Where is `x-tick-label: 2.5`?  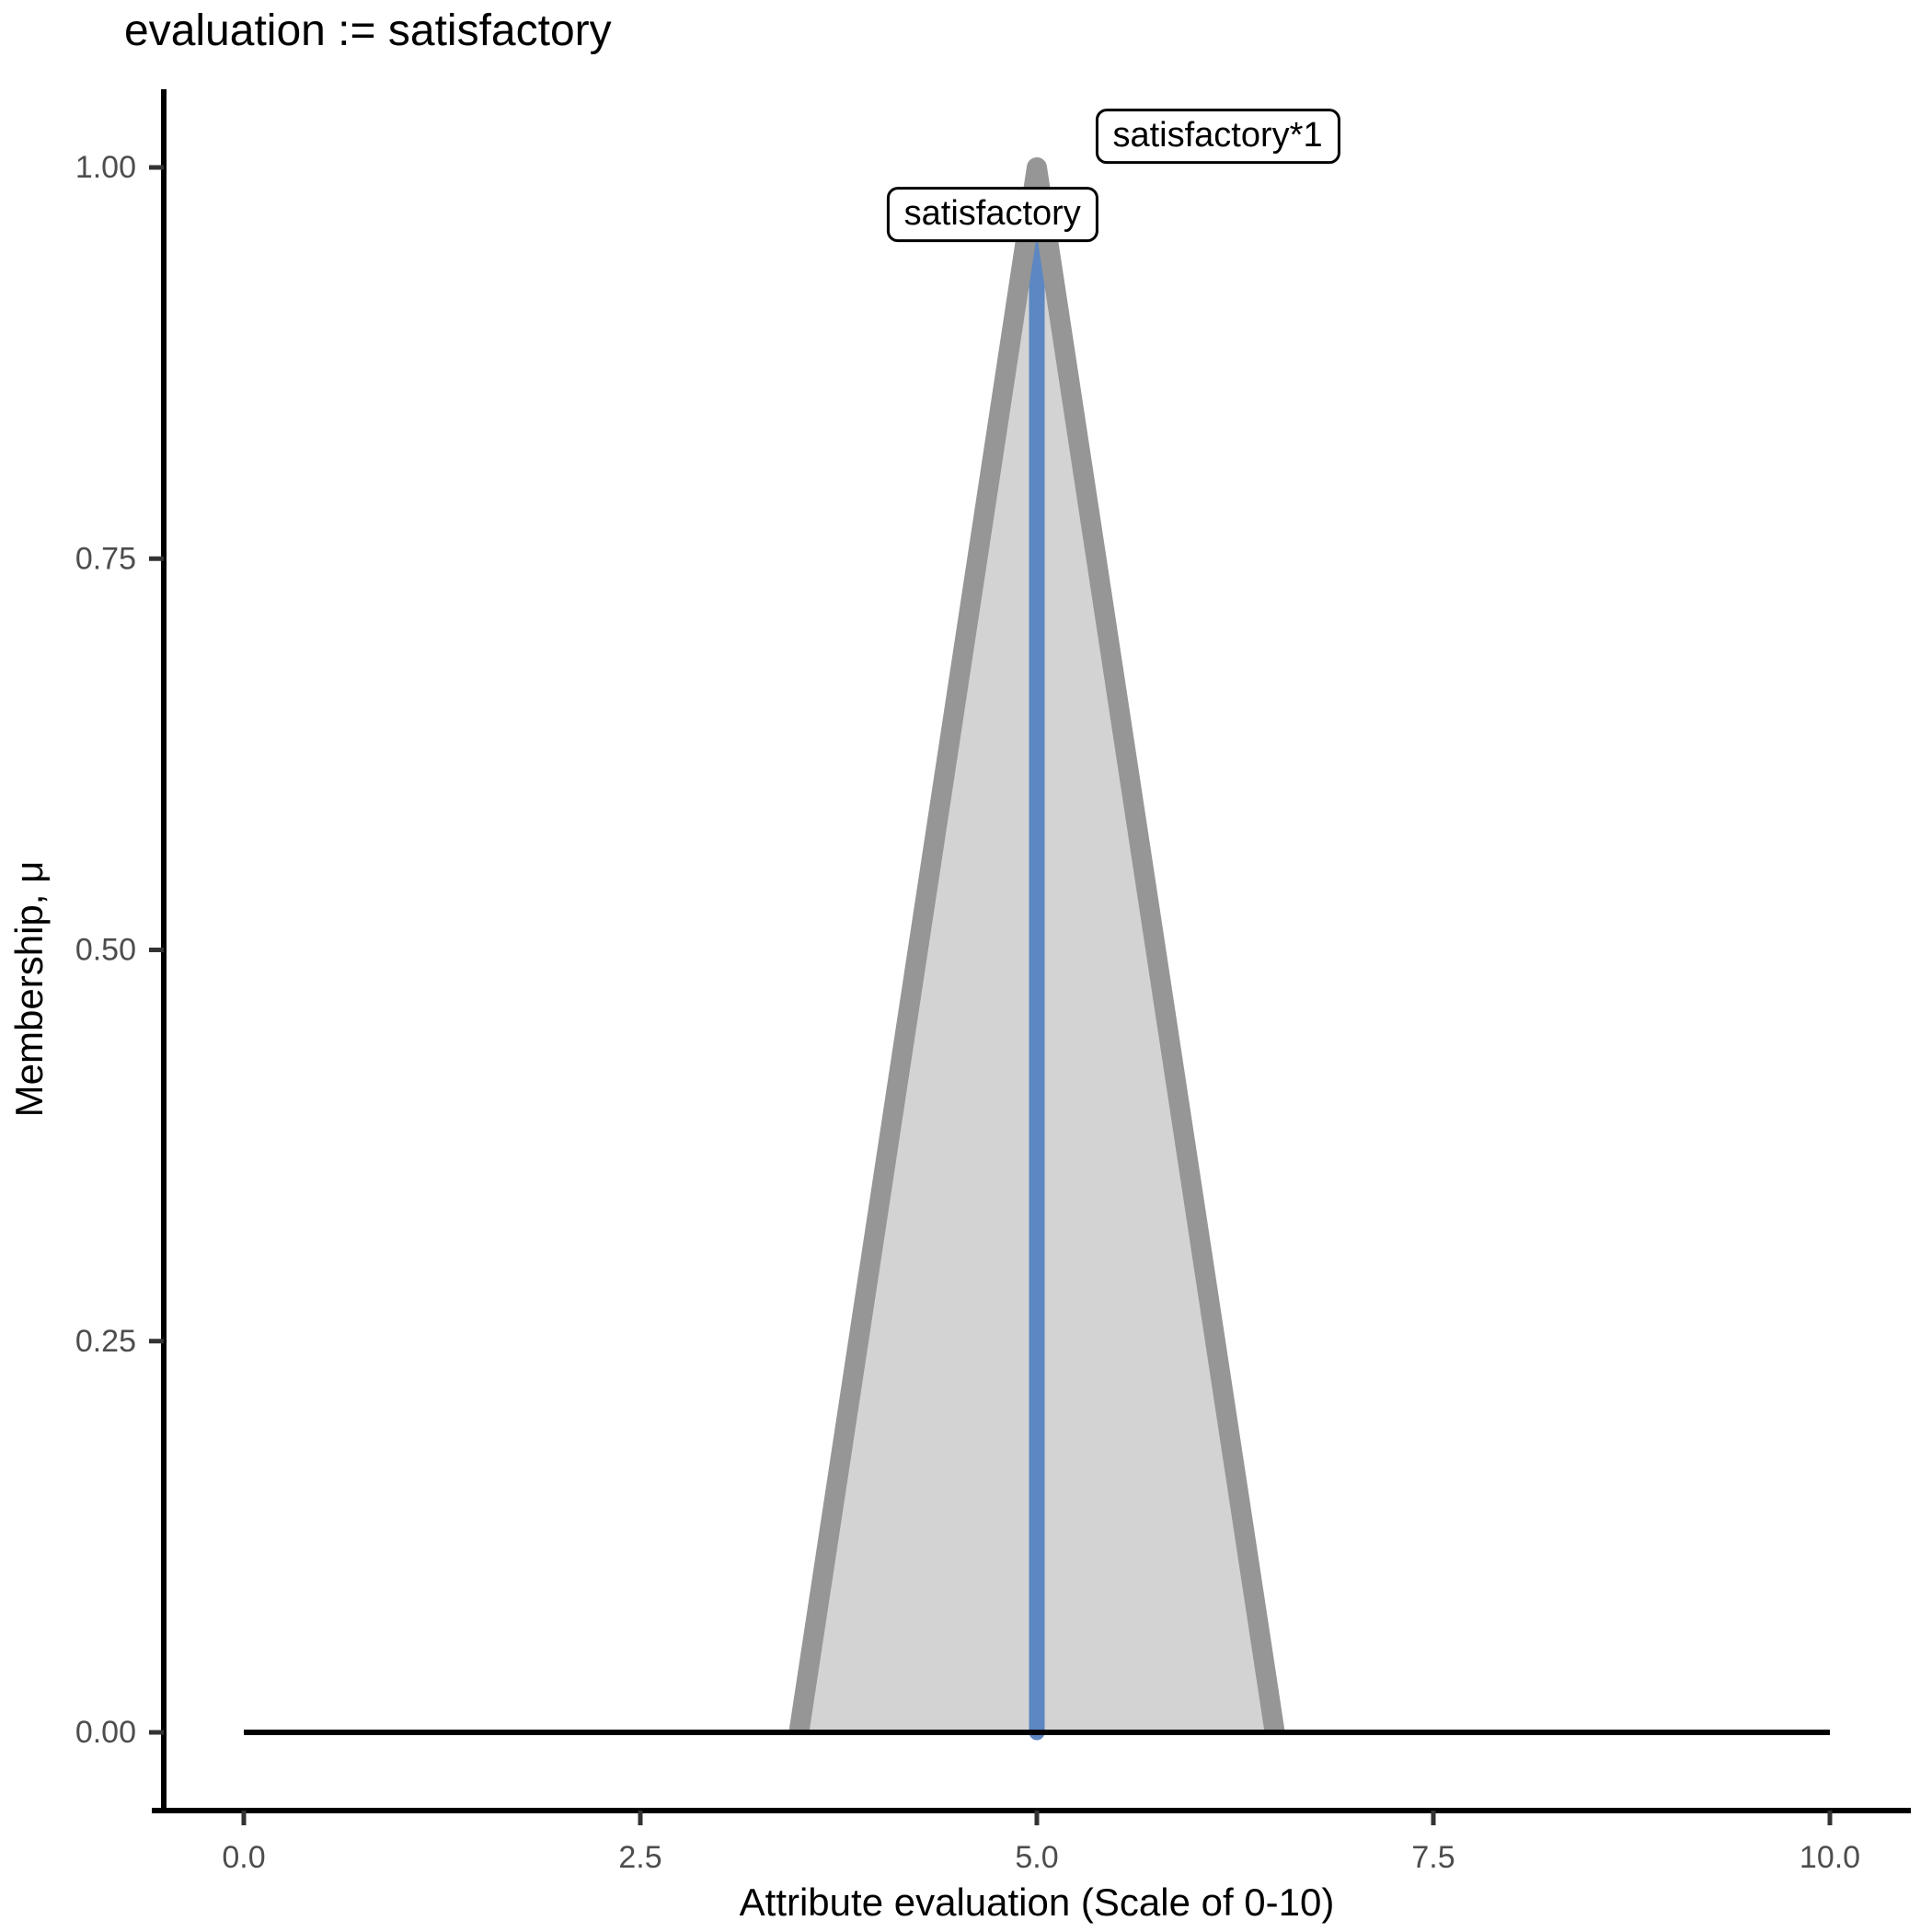 x-tick-label: 2.5 is located at coordinates (639, 1857).